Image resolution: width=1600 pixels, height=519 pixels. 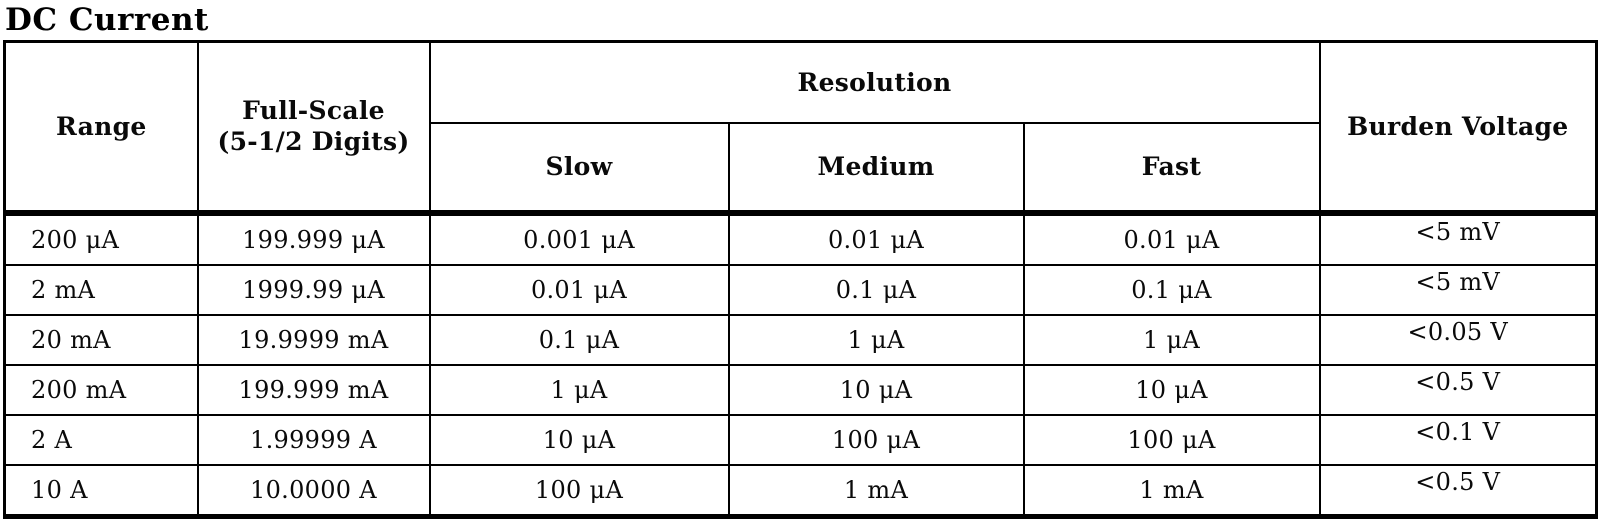 What do you see at coordinates (1171, 289) in the screenshot?
I see `cell-resolution-fast: 0.1 μA` at bounding box center [1171, 289].